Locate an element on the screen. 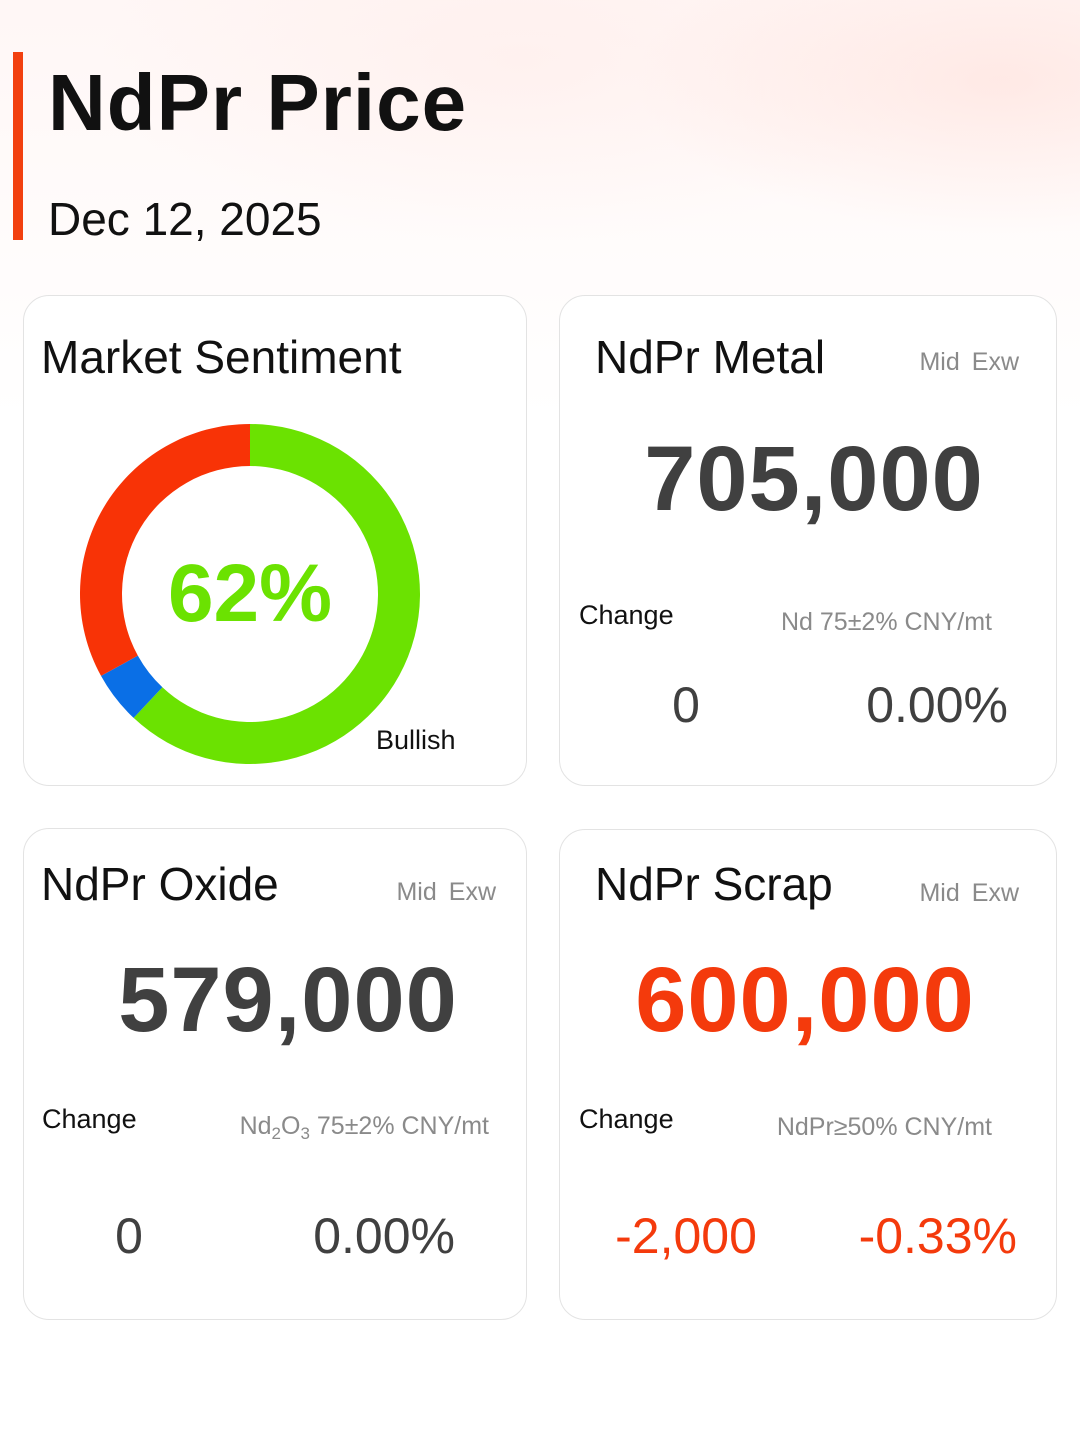 This screenshot has height=1432, width=1080. donut-segment-neutral is located at coordinates (132, 686).